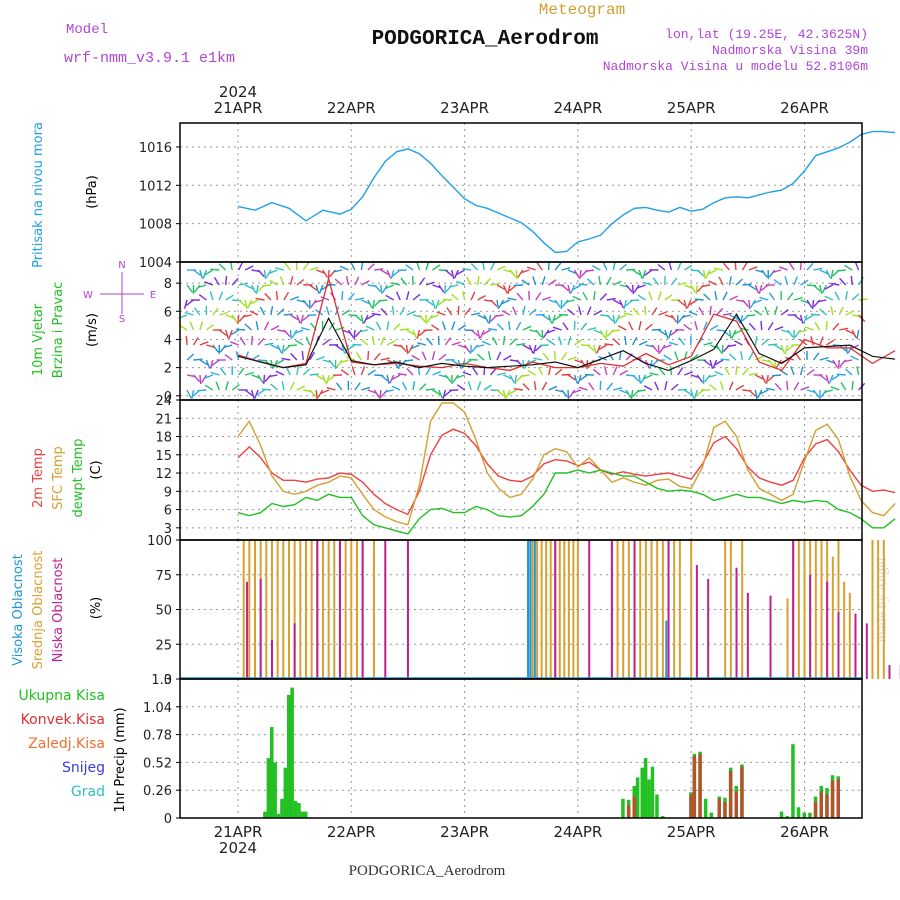  Describe the element at coordinates (121, 265) in the screenshot. I see `compass-n: N` at that location.